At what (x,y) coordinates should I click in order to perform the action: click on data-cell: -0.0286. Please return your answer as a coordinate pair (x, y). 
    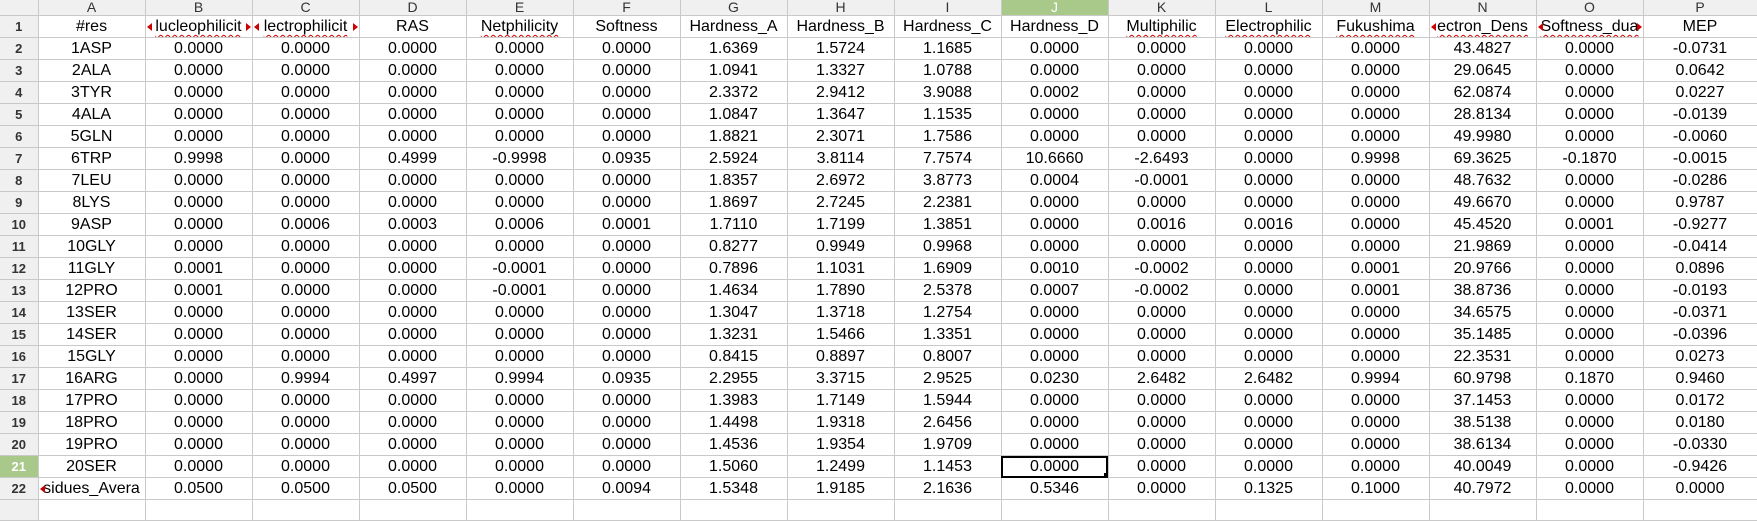
    Looking at the image, I should click on (1700, 180).